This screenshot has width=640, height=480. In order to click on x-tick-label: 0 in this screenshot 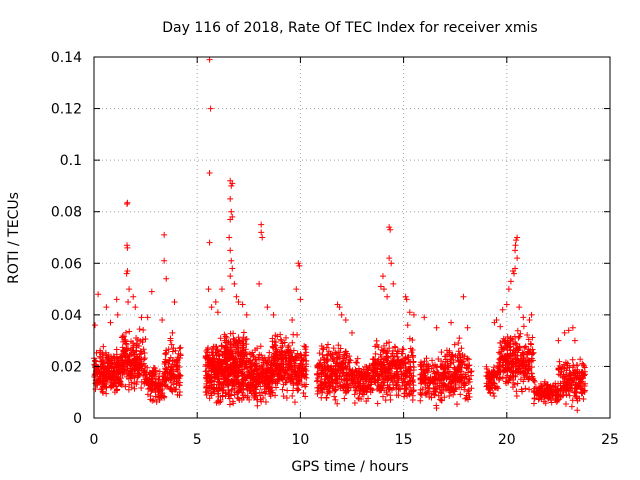, I will do `click(94, 440)`.